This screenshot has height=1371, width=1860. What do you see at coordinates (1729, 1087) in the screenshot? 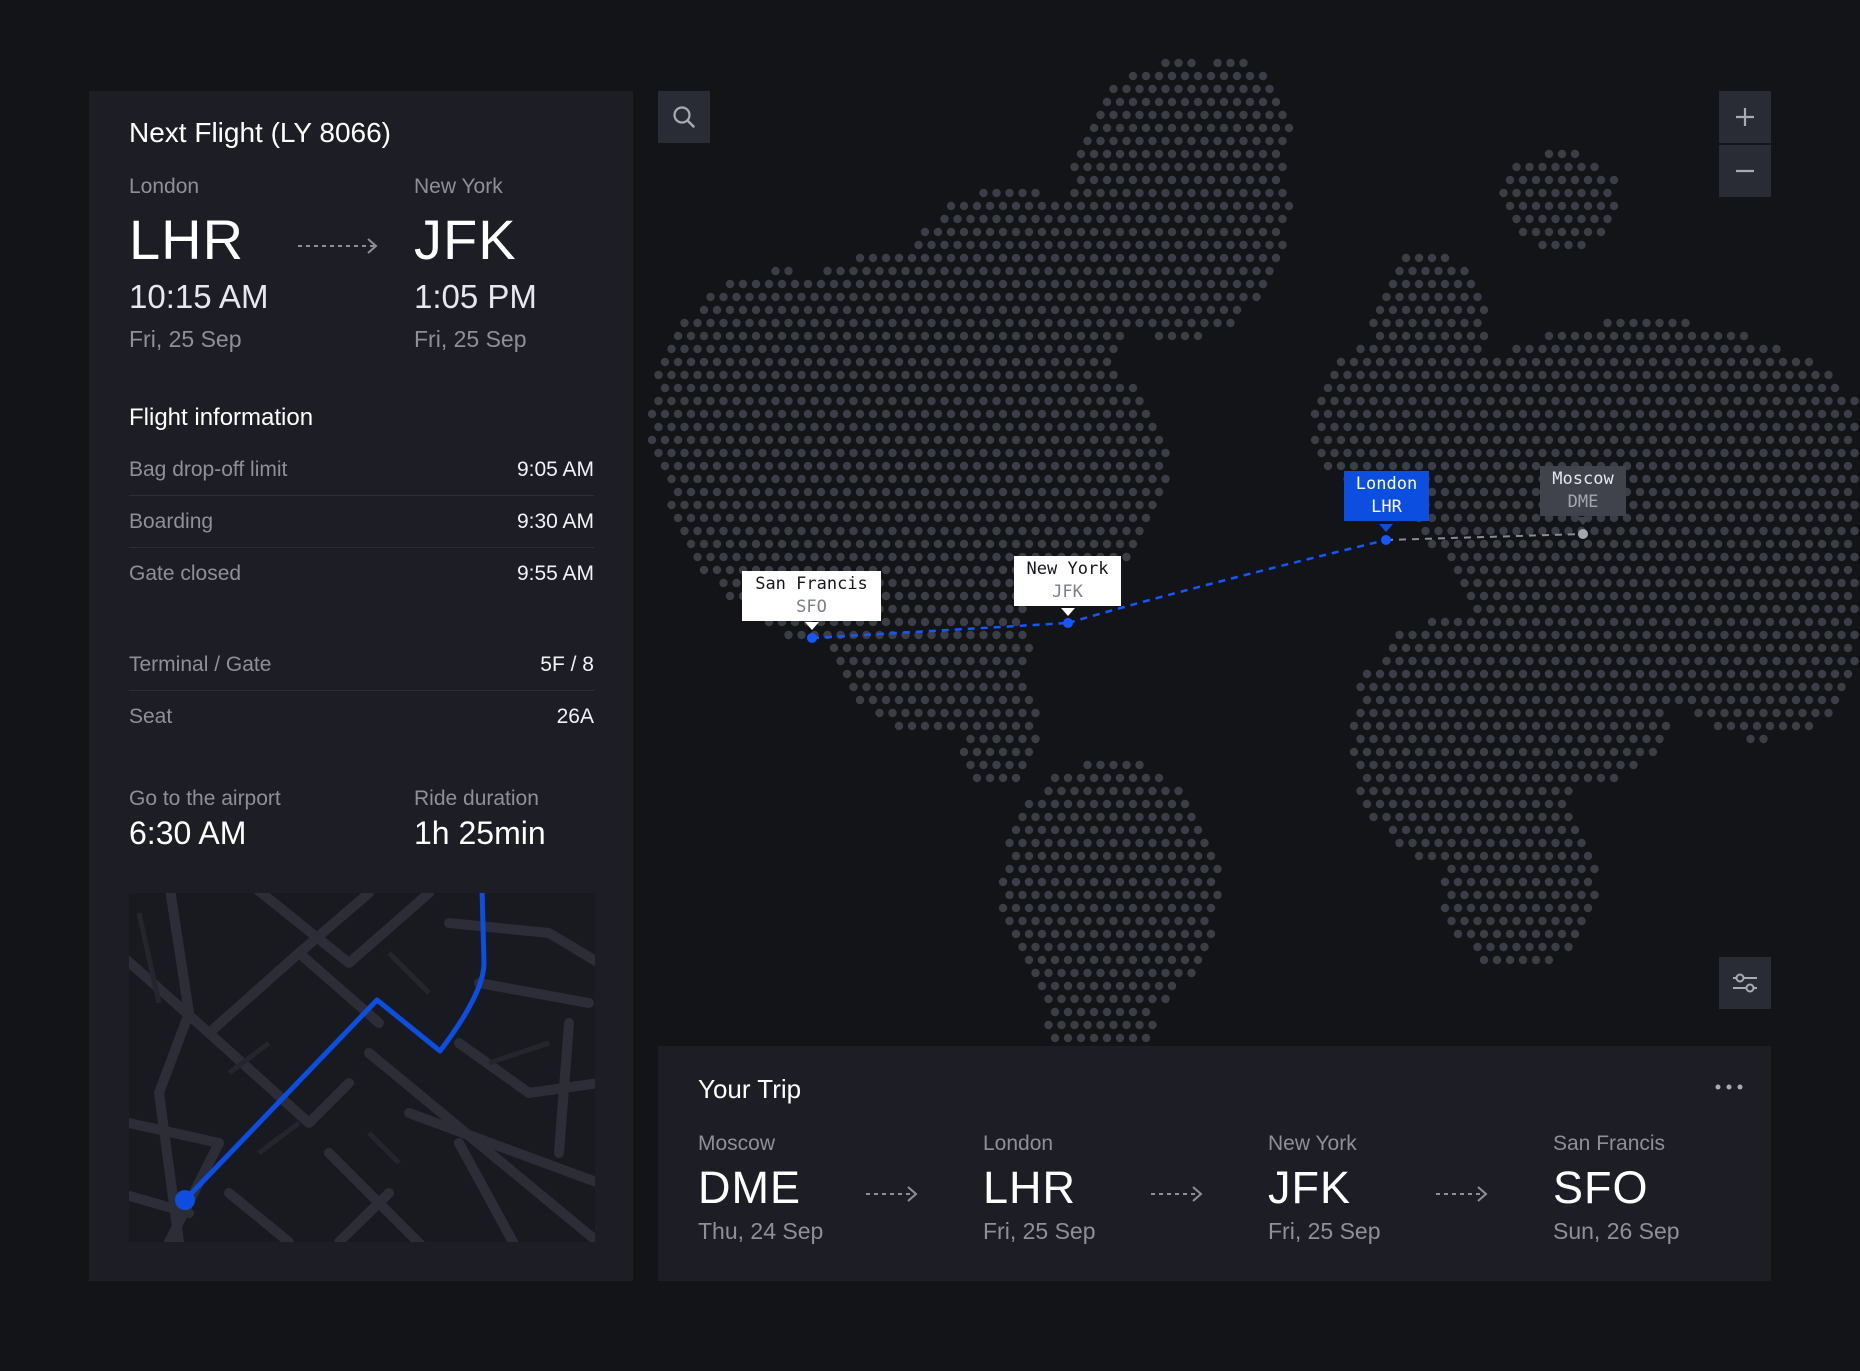
I see `more-horizontal-icon` at bounding box center [1729, 1087].